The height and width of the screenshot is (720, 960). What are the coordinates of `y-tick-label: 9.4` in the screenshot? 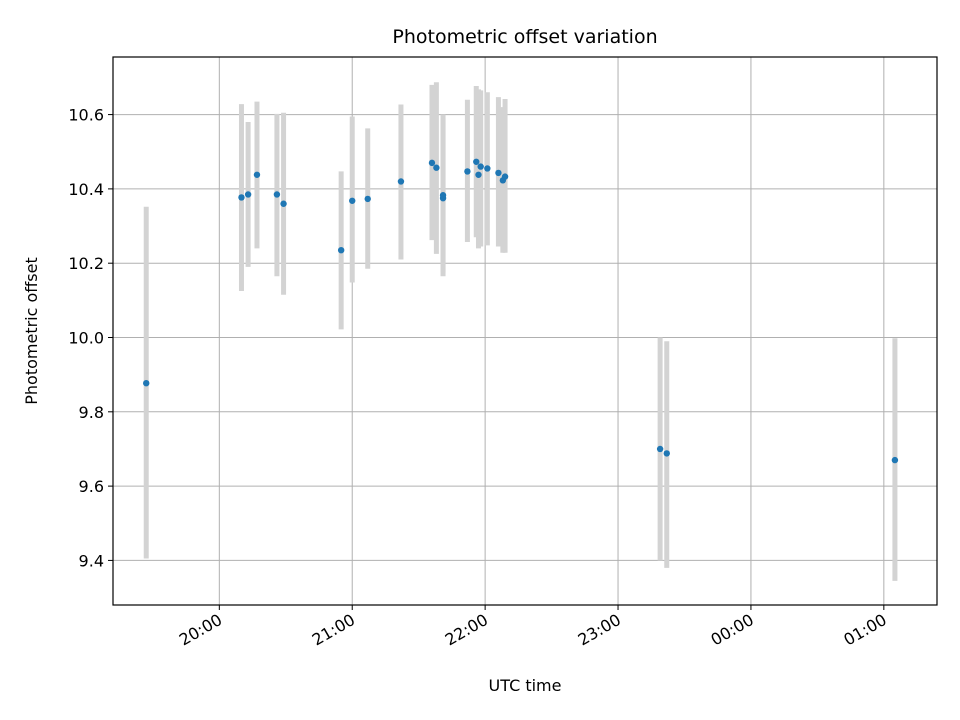 It's located at (91, 560).